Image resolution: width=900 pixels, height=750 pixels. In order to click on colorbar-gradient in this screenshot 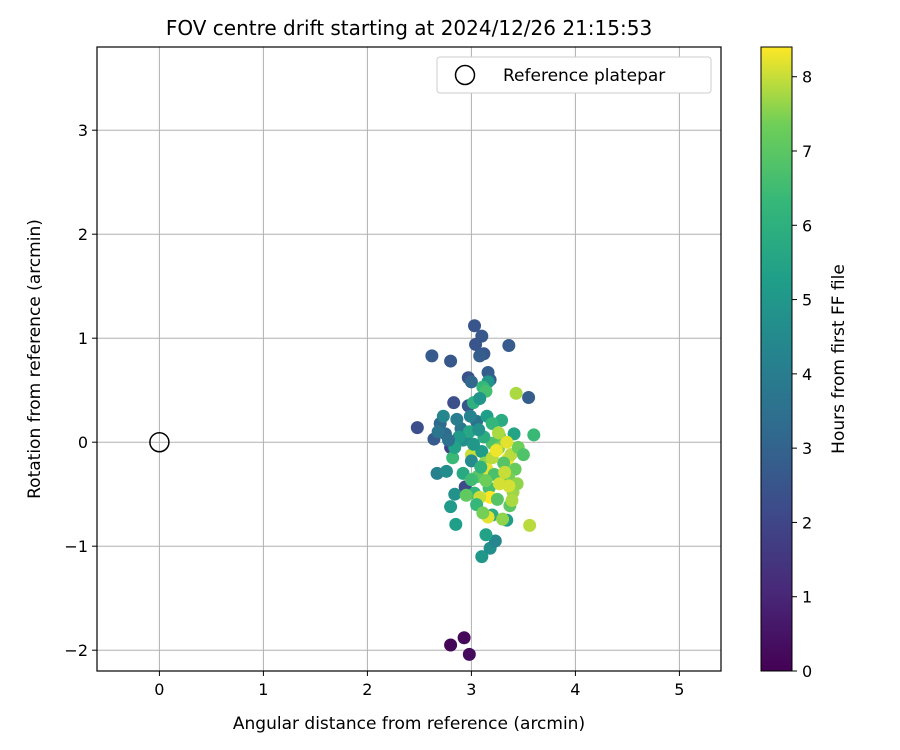, I will do `click(776, 359)`.